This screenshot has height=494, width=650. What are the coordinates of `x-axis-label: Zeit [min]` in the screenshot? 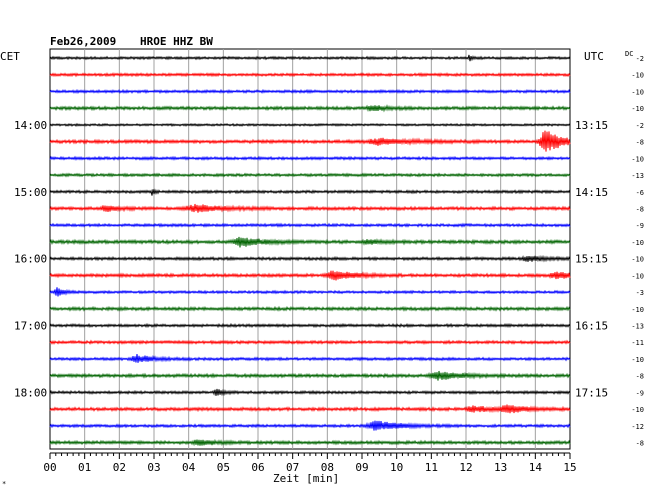 It's located at (306, 478).